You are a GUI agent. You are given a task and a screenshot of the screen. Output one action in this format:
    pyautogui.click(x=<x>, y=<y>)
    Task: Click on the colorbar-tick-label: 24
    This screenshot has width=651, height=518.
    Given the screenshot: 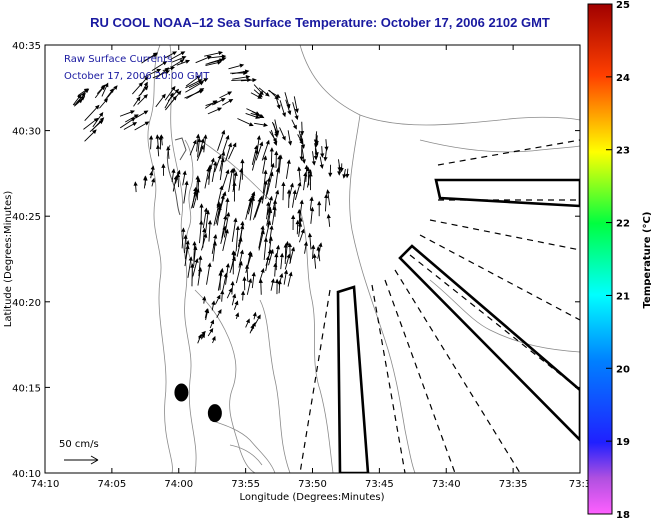 What is the action you would take?
    pyautogui.click(x=623, y=78)
    